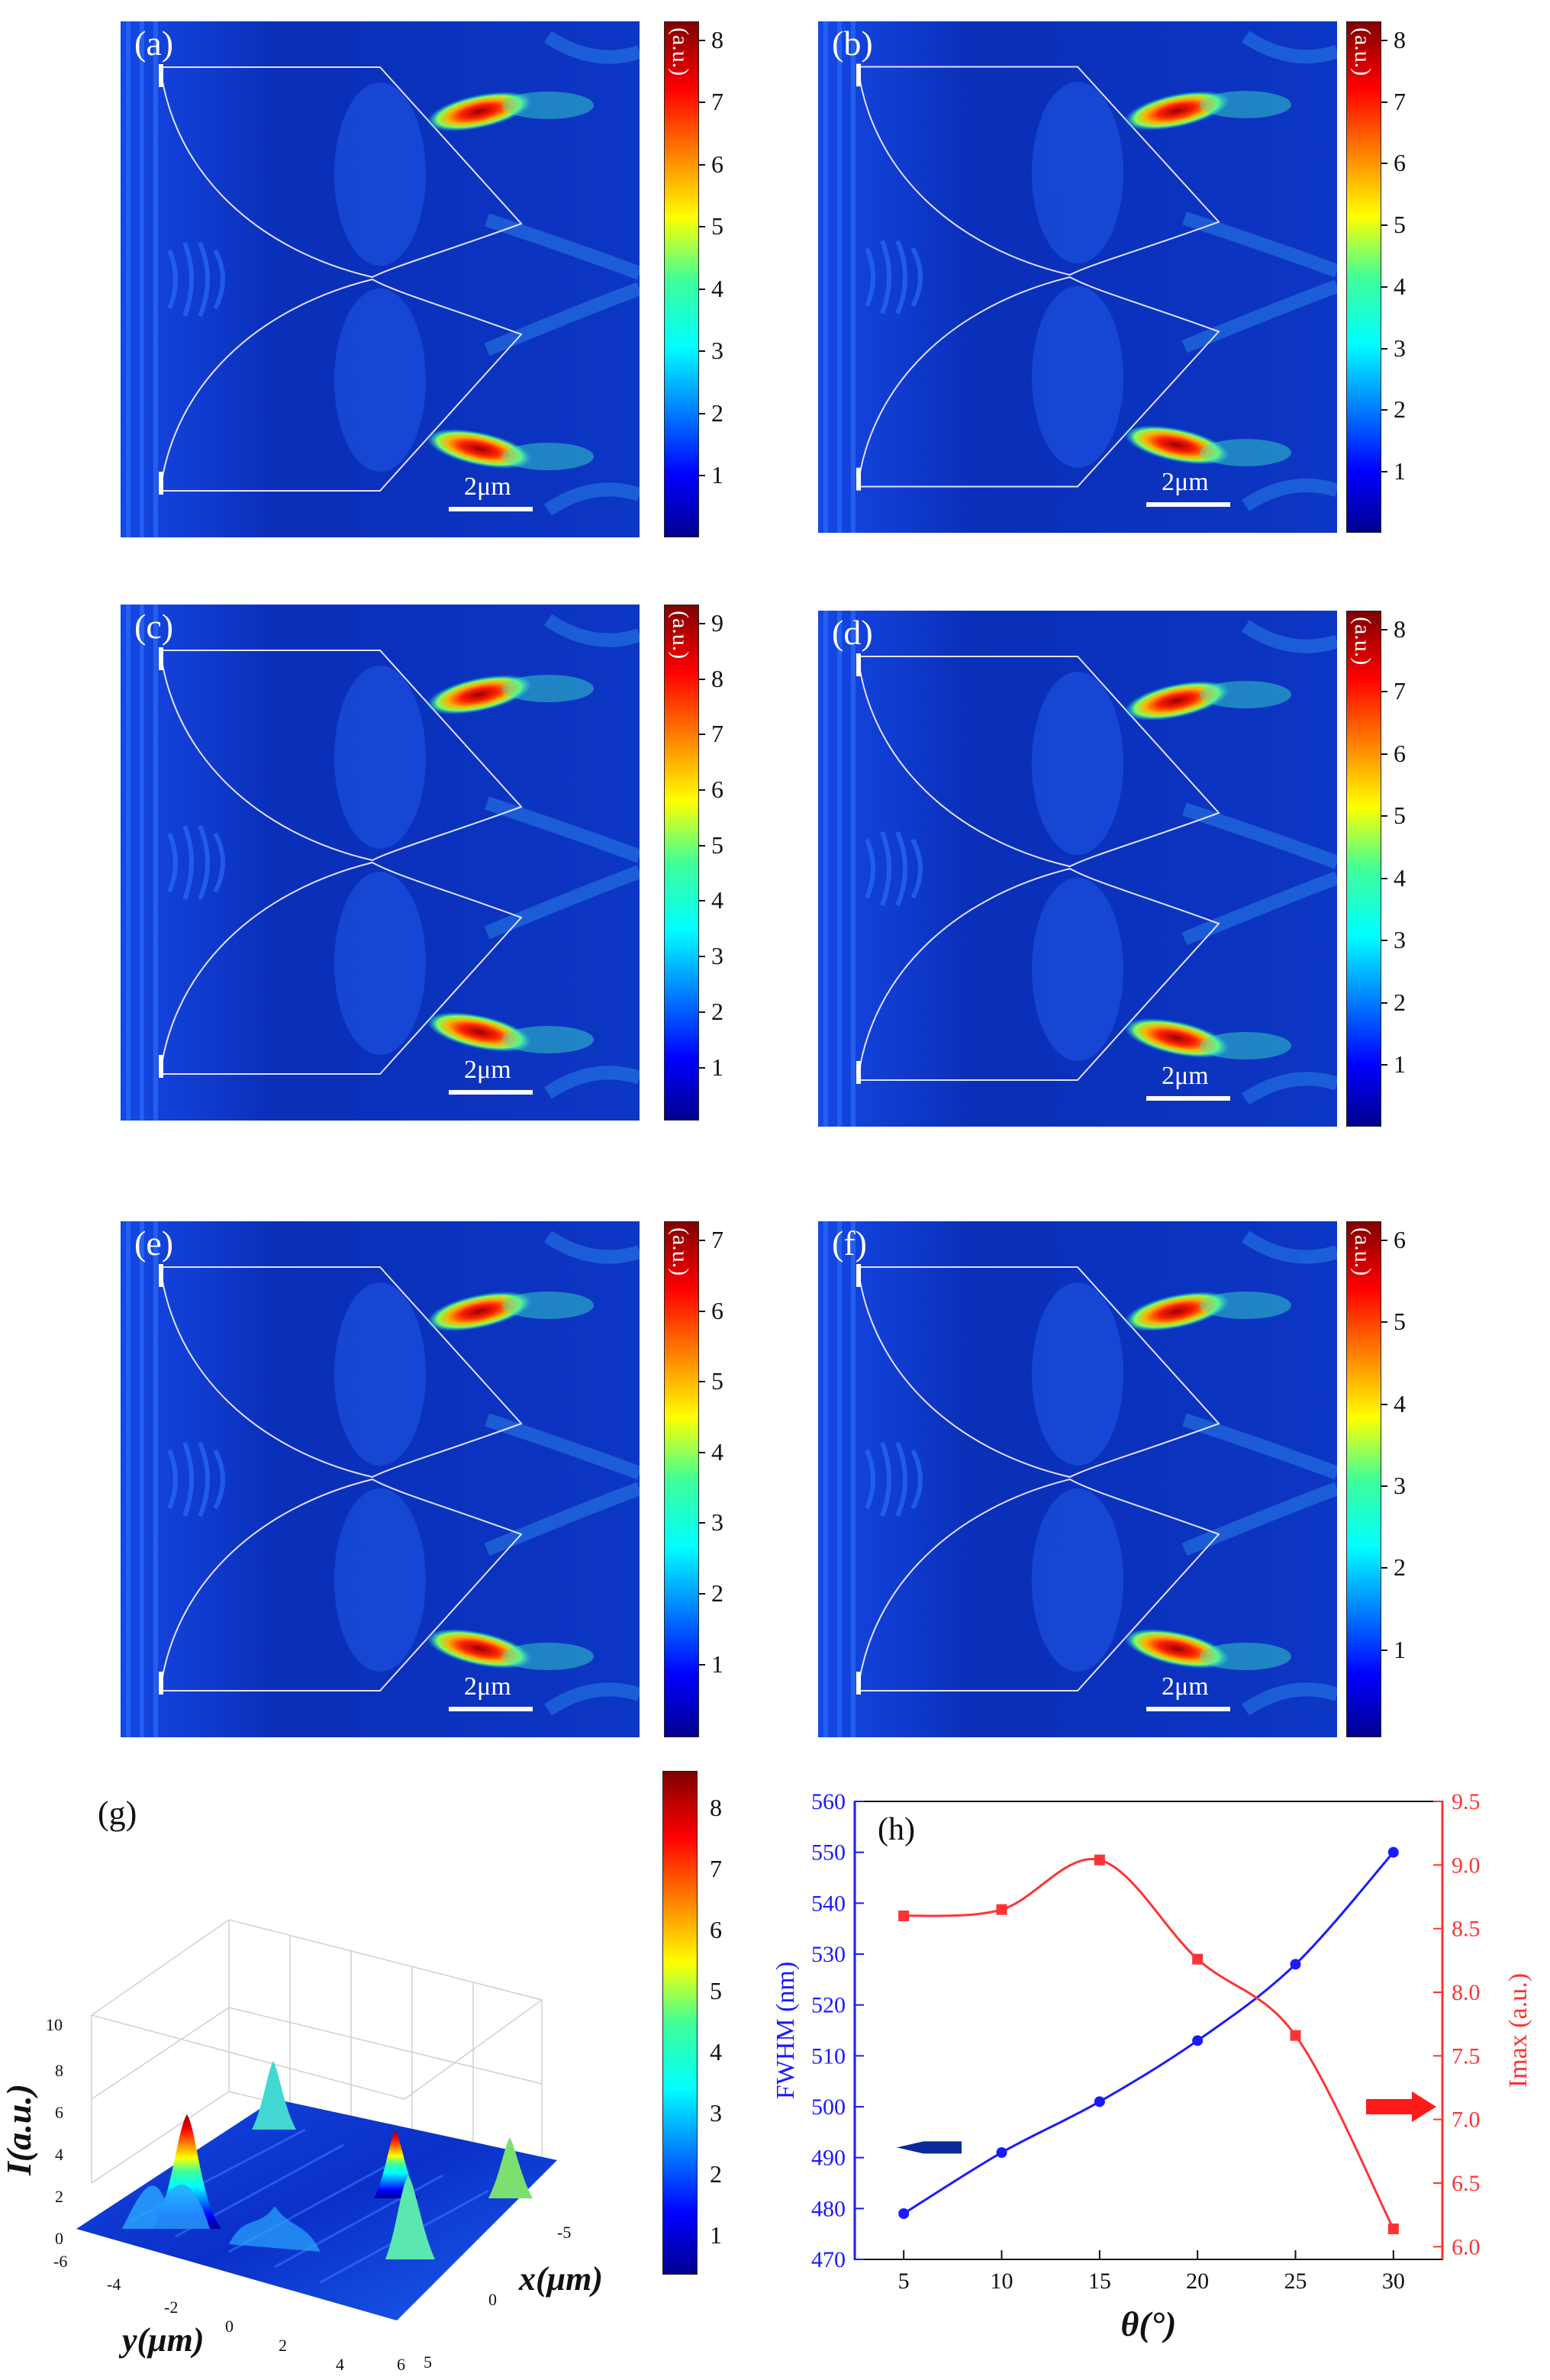 Image resolution: width=1550 pixels, height=2380 pixels. Describe the element at coordinates (274, 2095) in the screenshot. I see `panel-g-peak-back` at that location.